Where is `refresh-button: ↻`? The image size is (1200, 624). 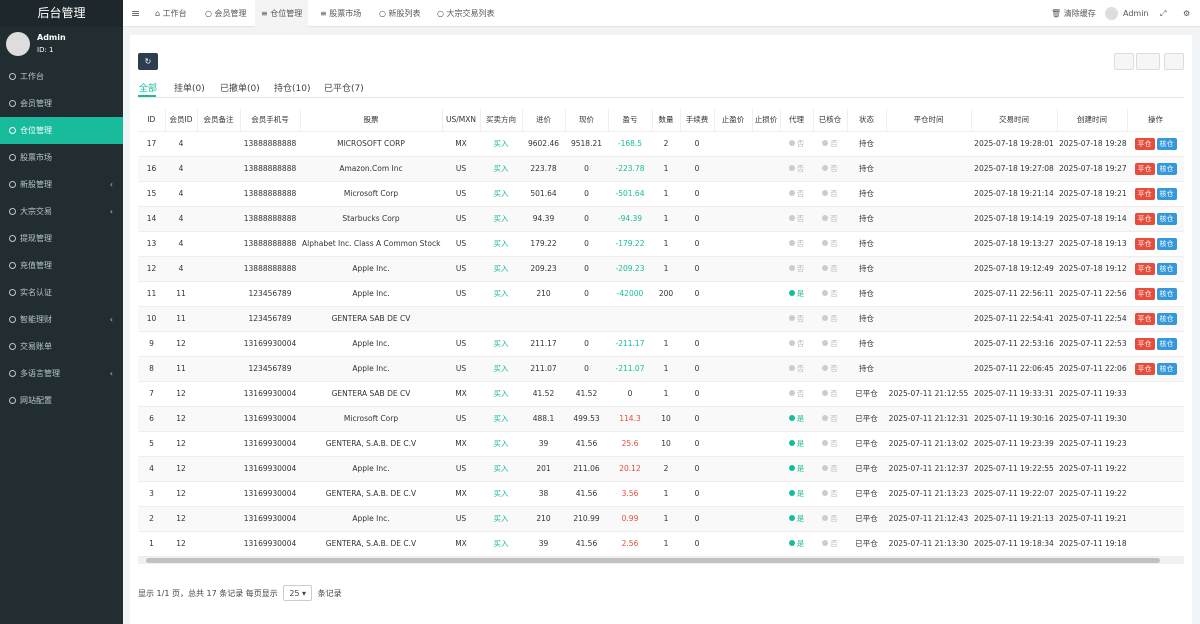
refresh-button: ↻ is located at coordinates (148, 61).